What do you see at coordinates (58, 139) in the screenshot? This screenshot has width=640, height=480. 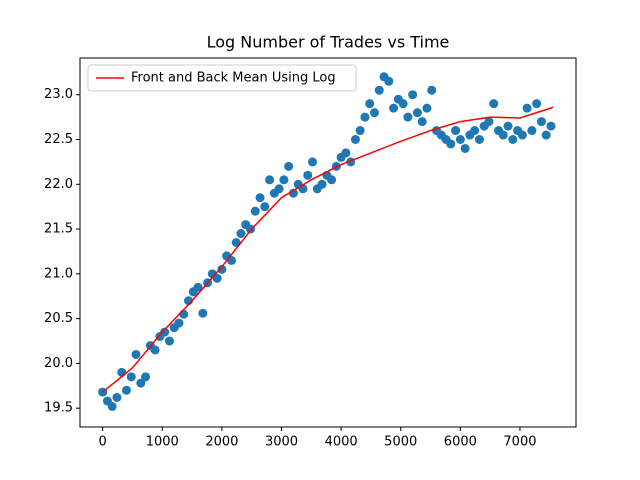 I see `y-tick-label: 22.5` at bounding box center [58, 139].